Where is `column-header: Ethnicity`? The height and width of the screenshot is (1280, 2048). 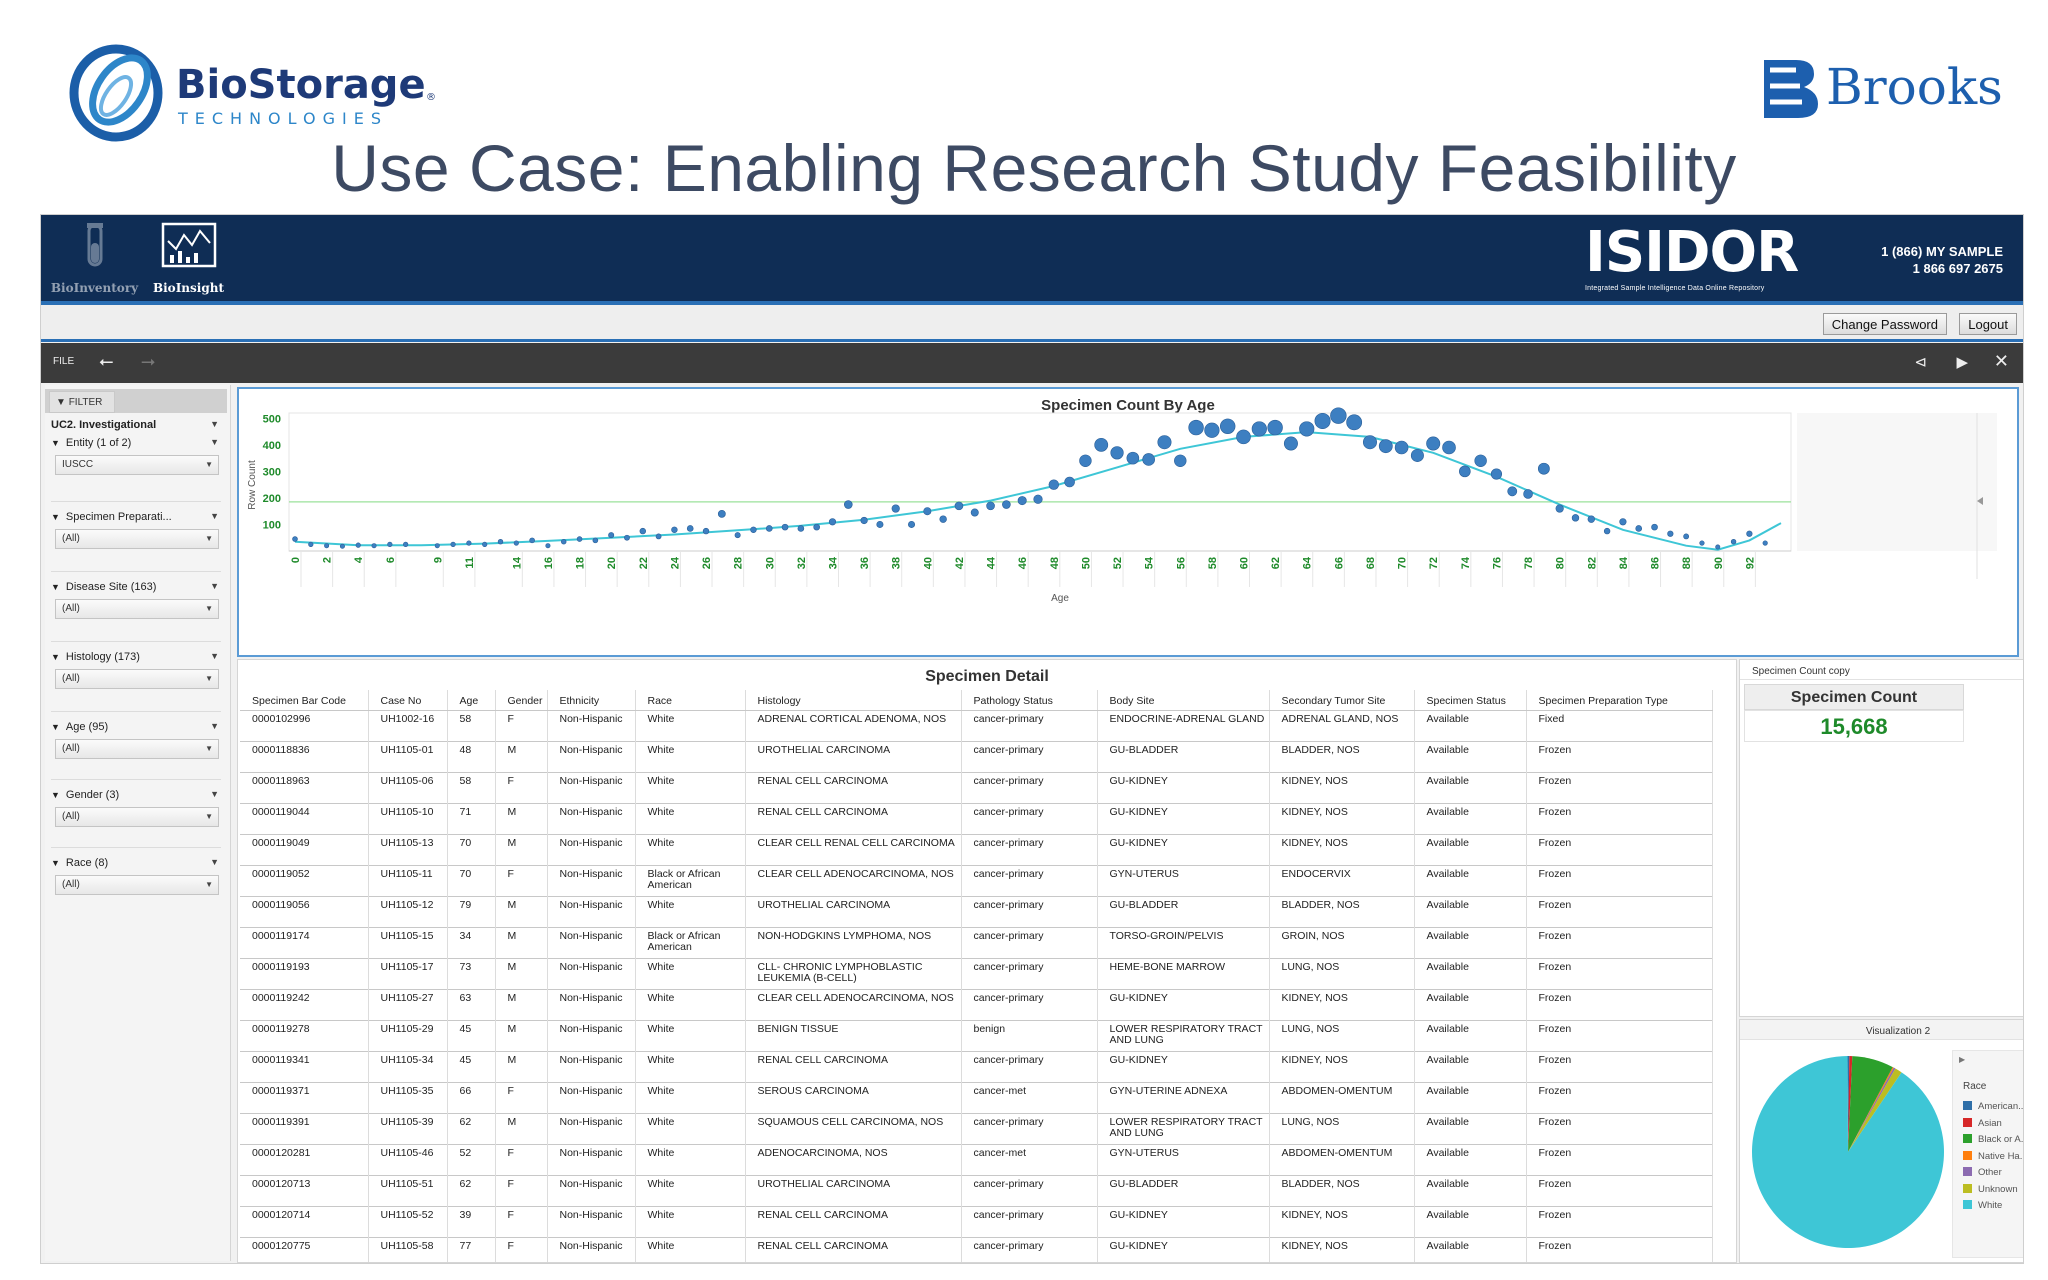 column-header: Ethnicity is located at coordinates (591, 700).